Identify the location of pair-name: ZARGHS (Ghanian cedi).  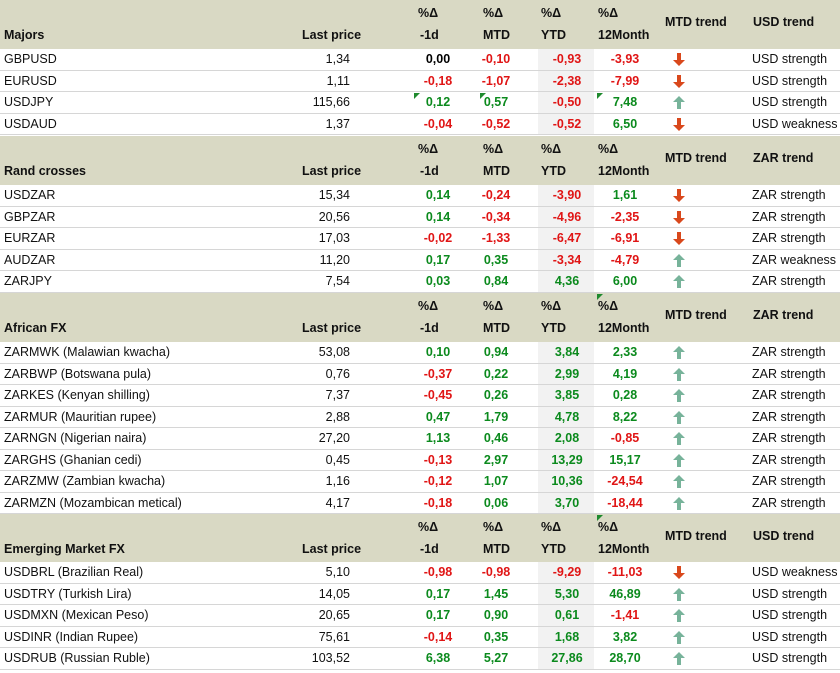
(73, 459).